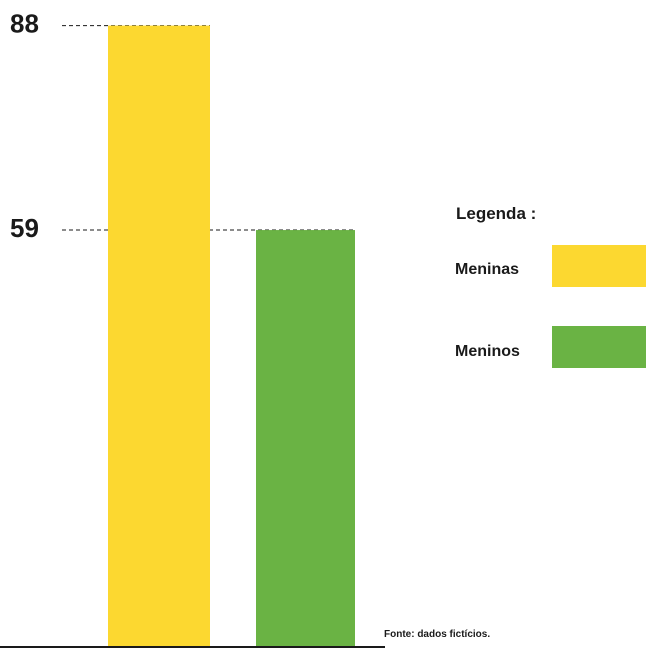  Describe the element at coordinates (599, 347) in the screenshot. I see `legend-swatch-meninos` at that location.